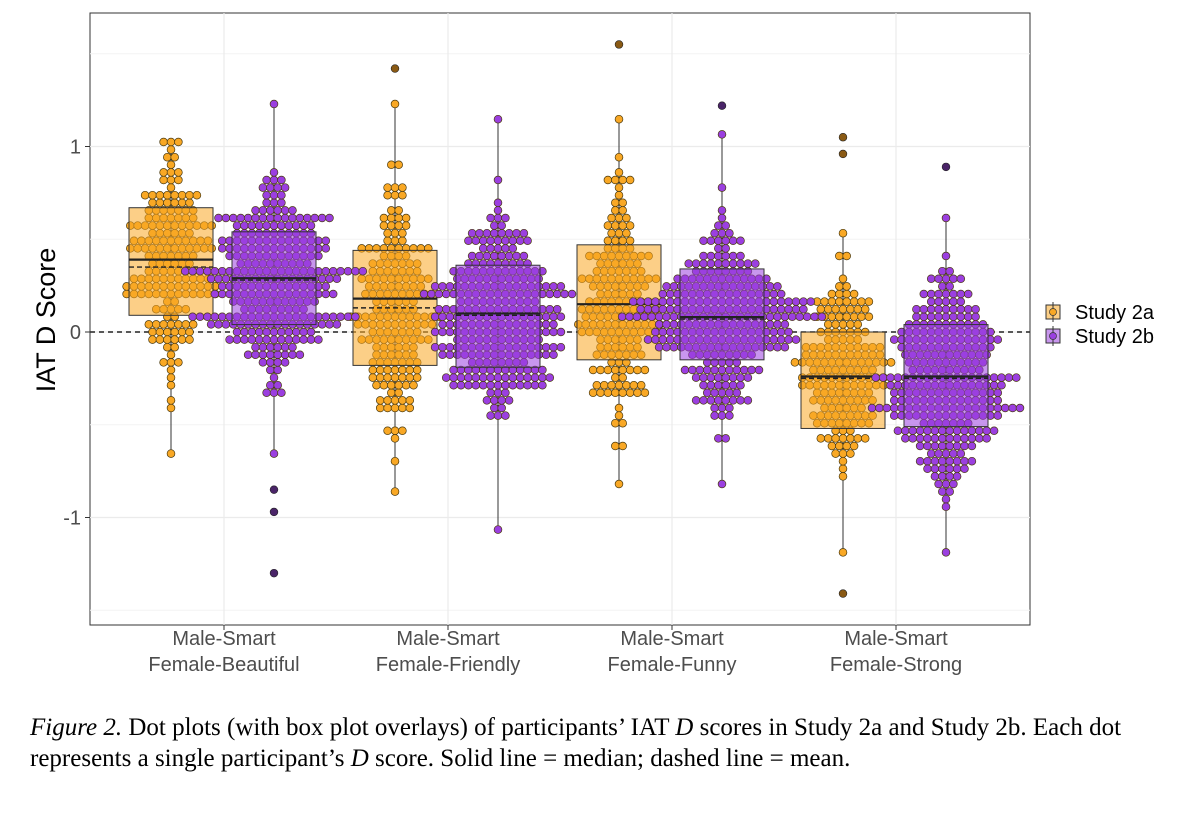 This screenshot has width=1200, height=817. Describe the element at coordinates (1053, 312) in the screenshot. I see `legend-key-dot` at that location.